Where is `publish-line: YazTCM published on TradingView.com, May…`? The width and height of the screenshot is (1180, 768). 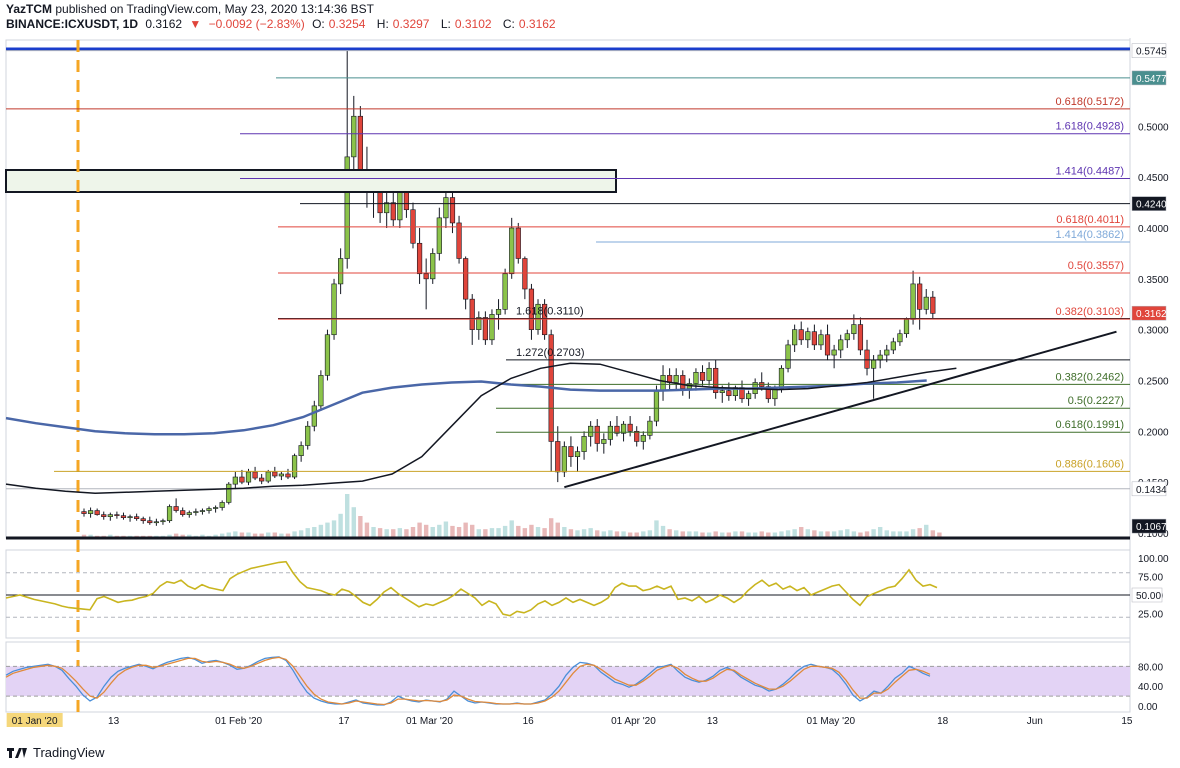
publish-line: YazTCM published on TradingView.com, May… is located at coordinates (456, 9).